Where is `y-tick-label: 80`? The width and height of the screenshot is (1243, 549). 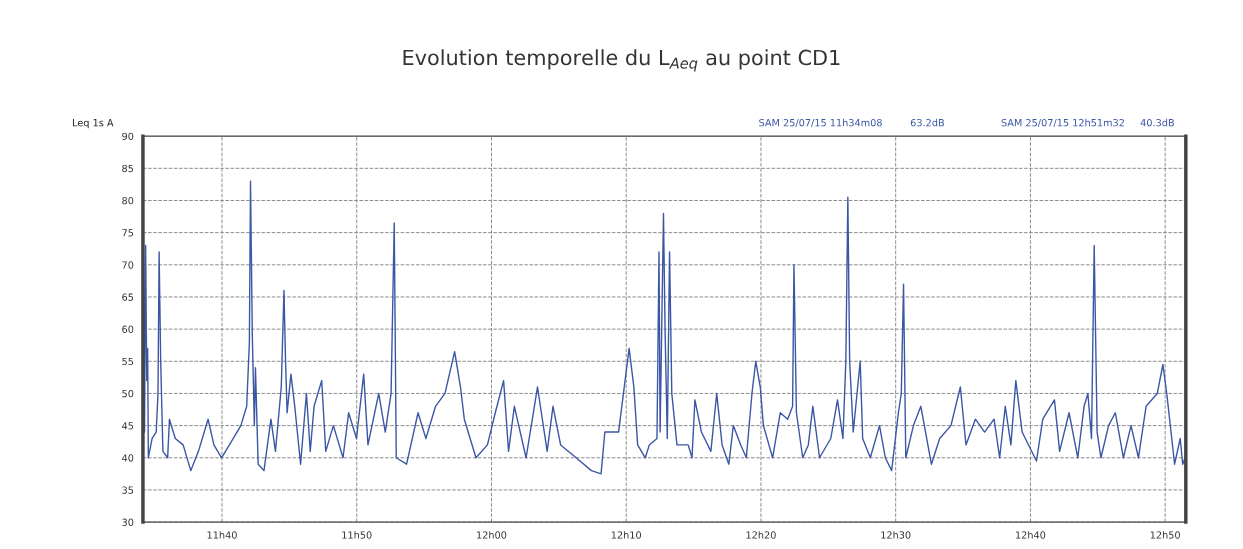 y-tick-label: 80 is located at coordinates (128, 200).